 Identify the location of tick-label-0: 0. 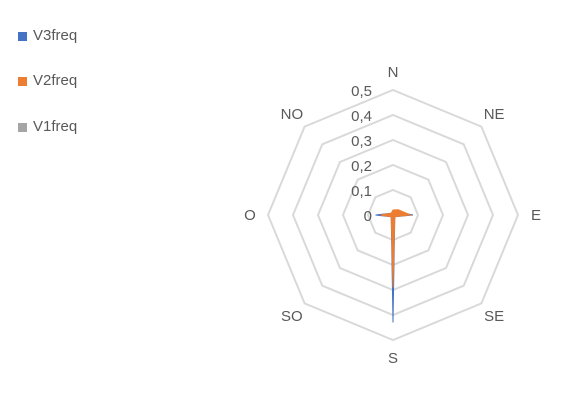
(368, 216).